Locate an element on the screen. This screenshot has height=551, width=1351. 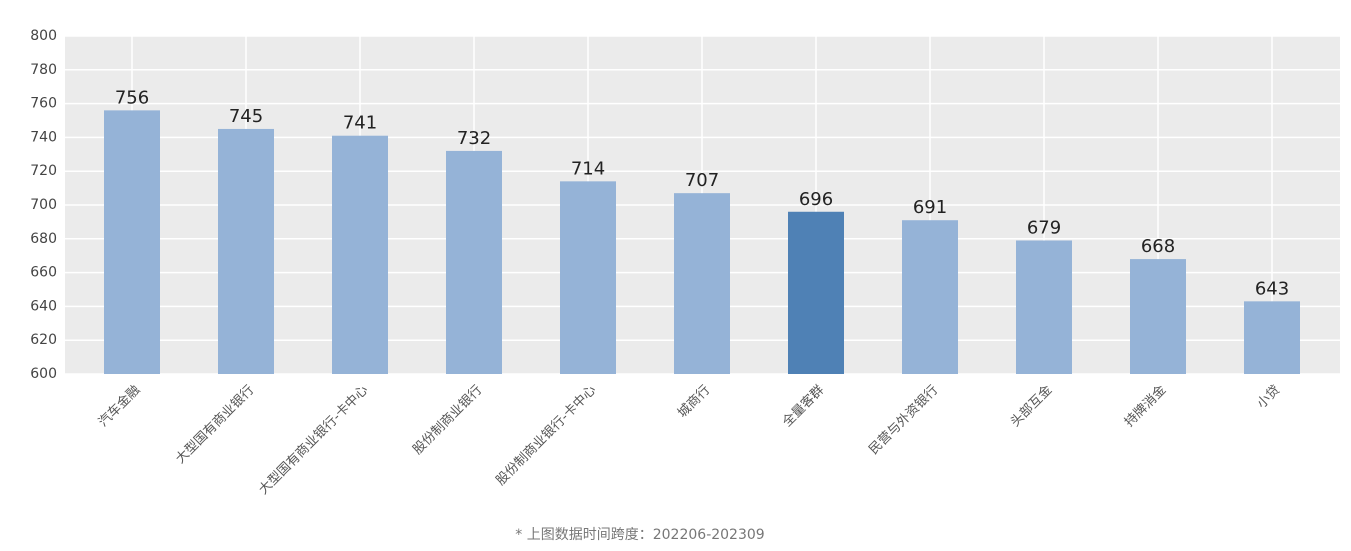
y-tick-label: 760 is located at coordinates (43, 104).